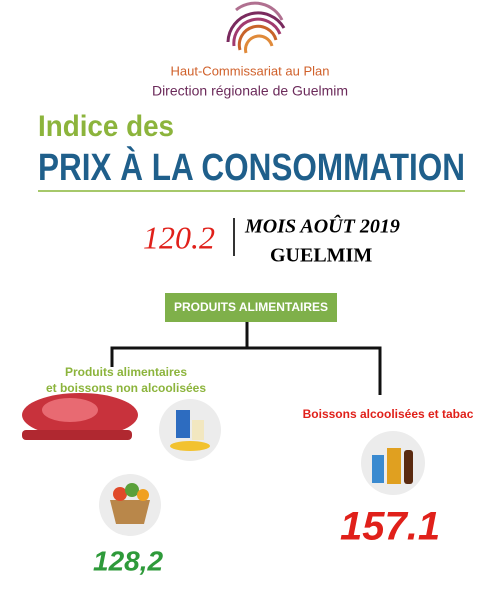  Describe the element at coordinates (179, 237) in the screenshot. I see `index-value: 120.2` at that location.